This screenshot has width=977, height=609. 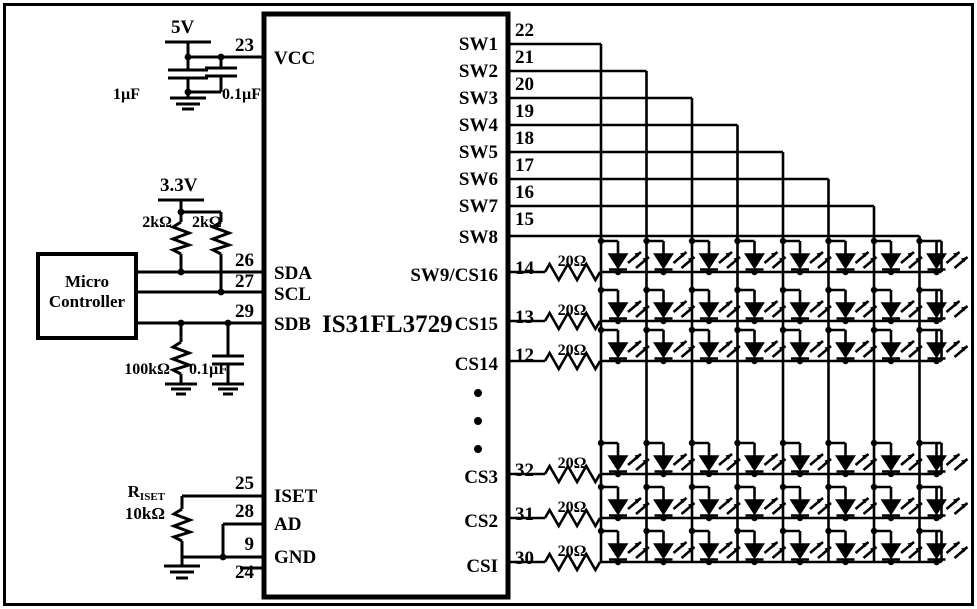 What do you see at coordinates (183, 27) in the screenshot?
I see `vcc-rail-label: 5V` at bounding box center [183, 27].